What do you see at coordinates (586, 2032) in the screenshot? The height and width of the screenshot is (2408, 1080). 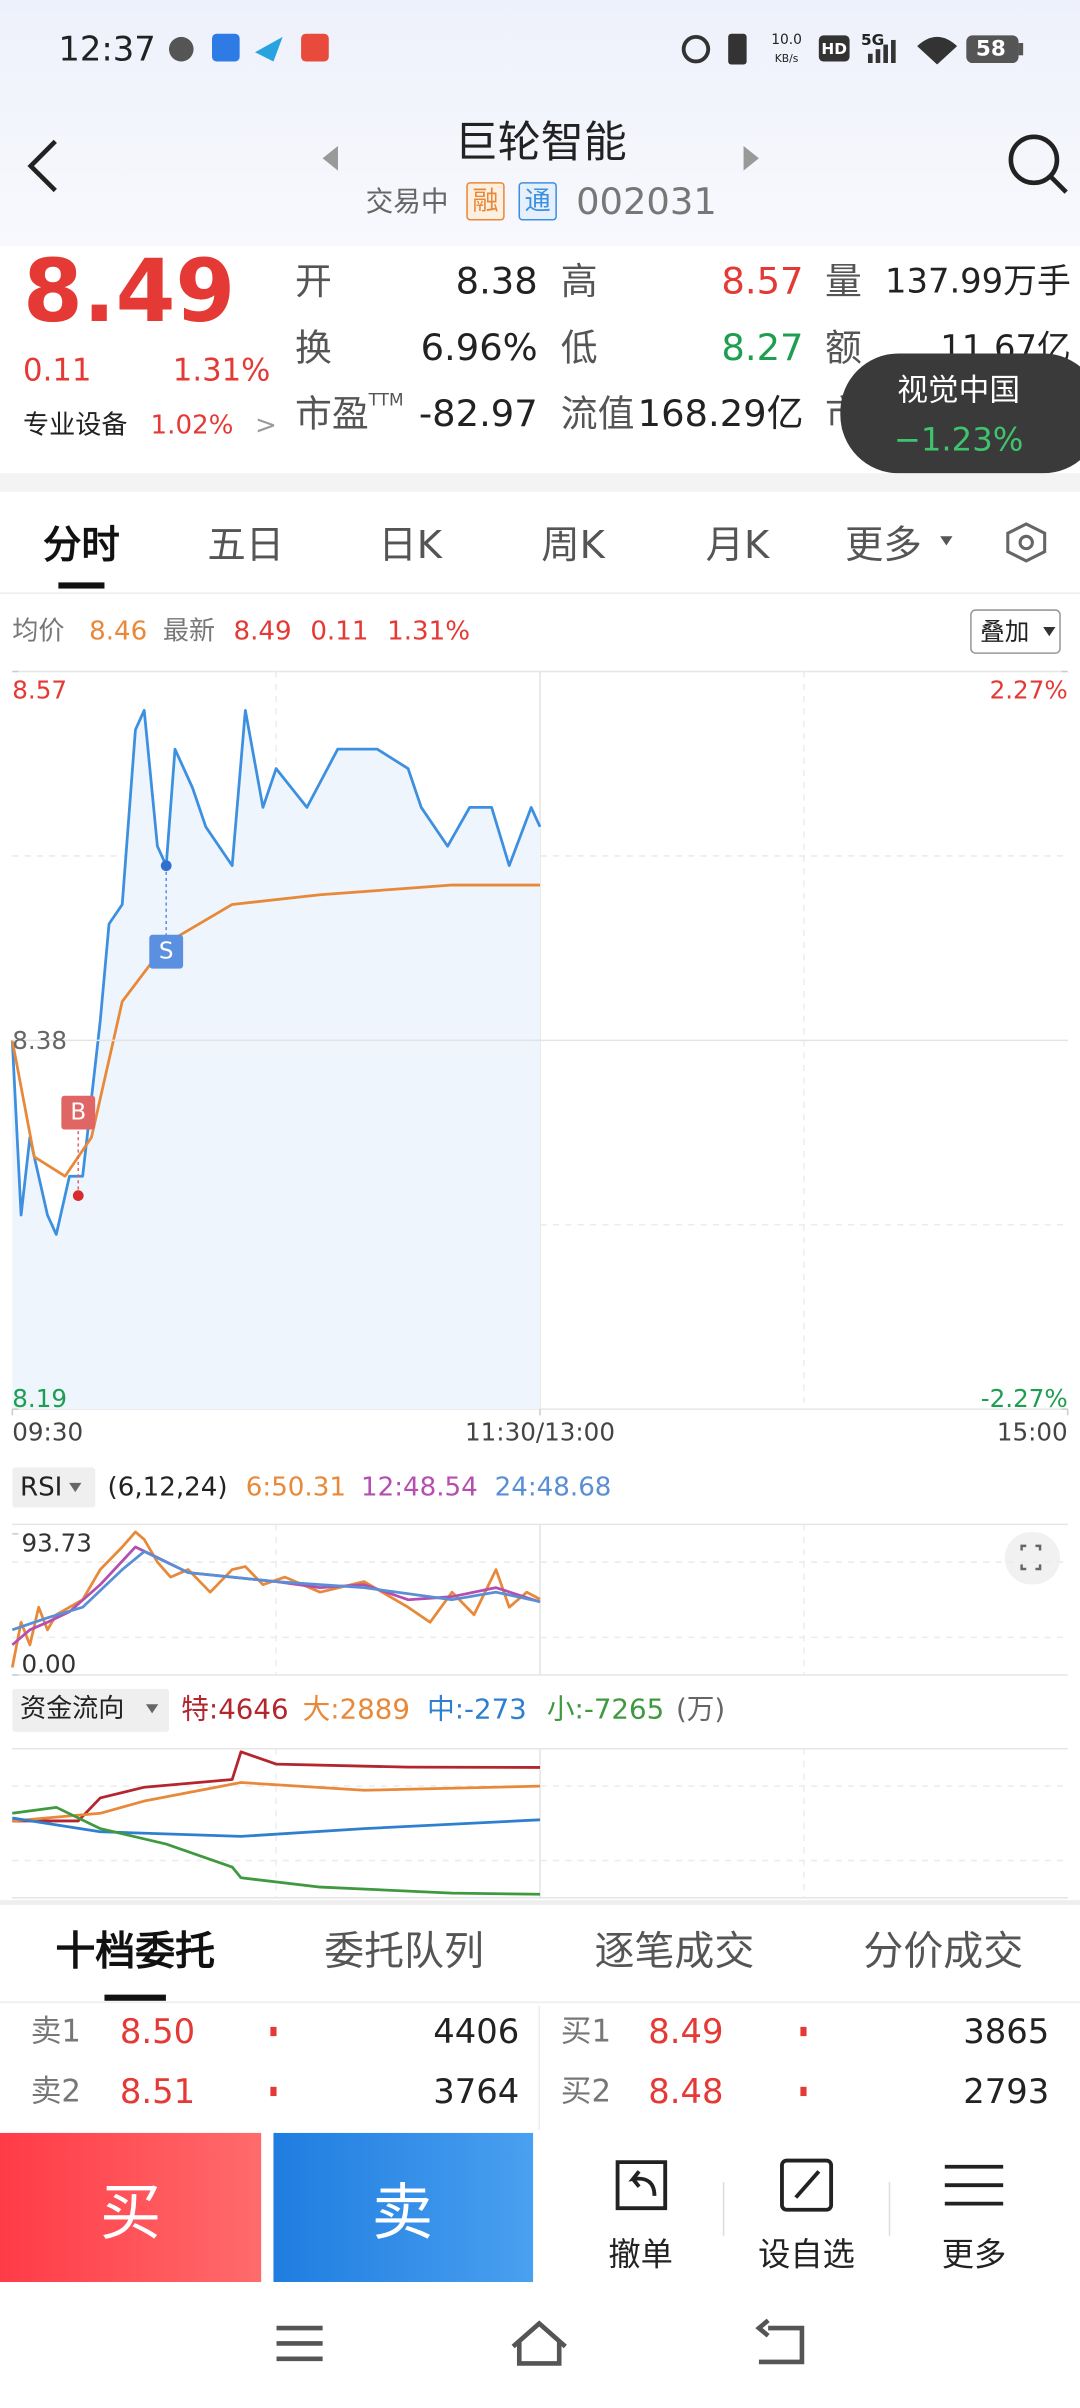 I see `level-label: 买1` at bounding box center [586, 2032].